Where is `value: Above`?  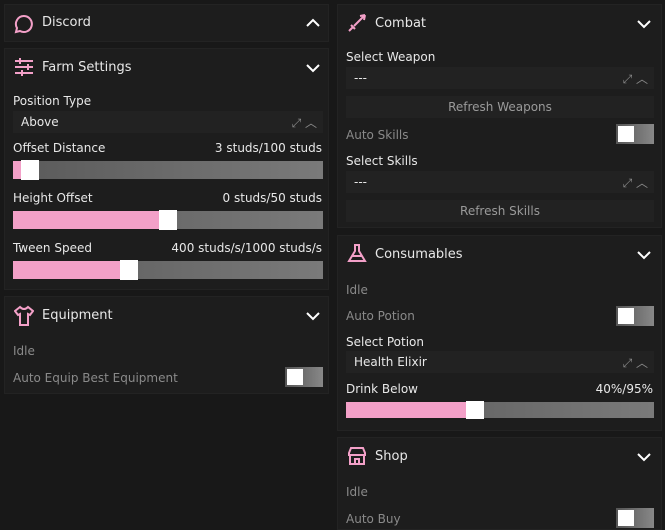 value: Above is located at coordinates (40, 122).